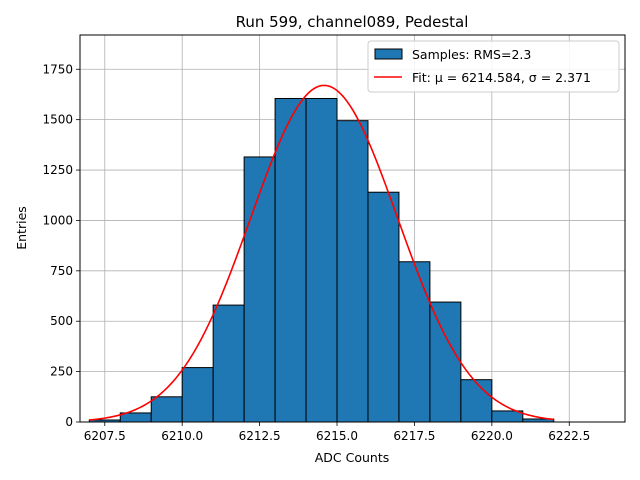  What do you see at coordinates (569, 436) in the screenshot?
I see `x-tick-label: 6222.5` at bounding box center [569, 436].